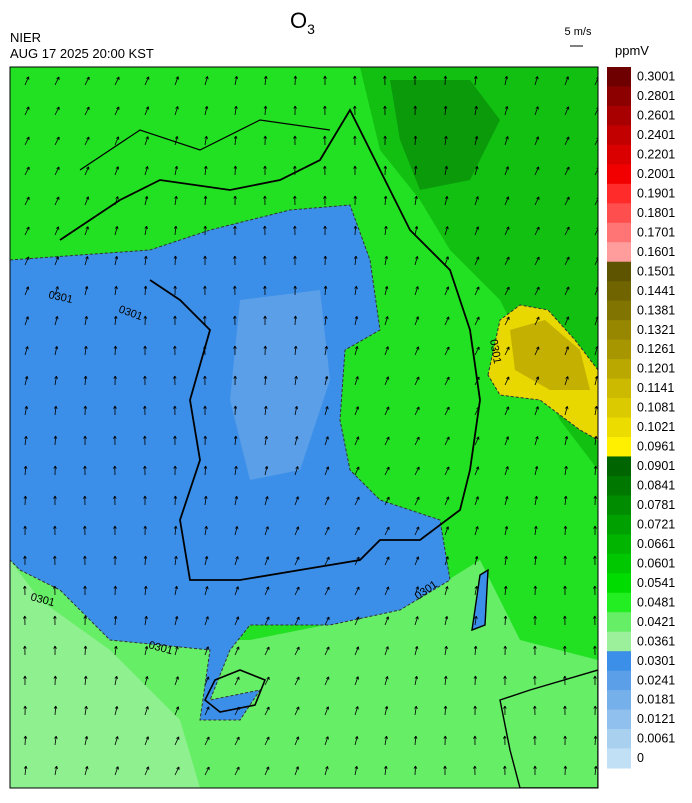 This screenshot has height=803, width=692. What do you see at coordinates (656, 661) in the screenshot?
I see `colorbar-label: 0.0301` at bounding box center [656, 661].